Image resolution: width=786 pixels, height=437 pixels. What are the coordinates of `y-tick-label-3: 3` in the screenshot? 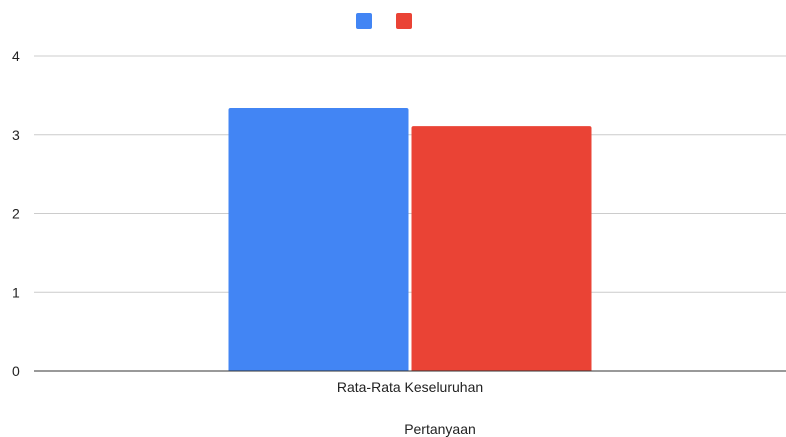 It's located at (16, 135).